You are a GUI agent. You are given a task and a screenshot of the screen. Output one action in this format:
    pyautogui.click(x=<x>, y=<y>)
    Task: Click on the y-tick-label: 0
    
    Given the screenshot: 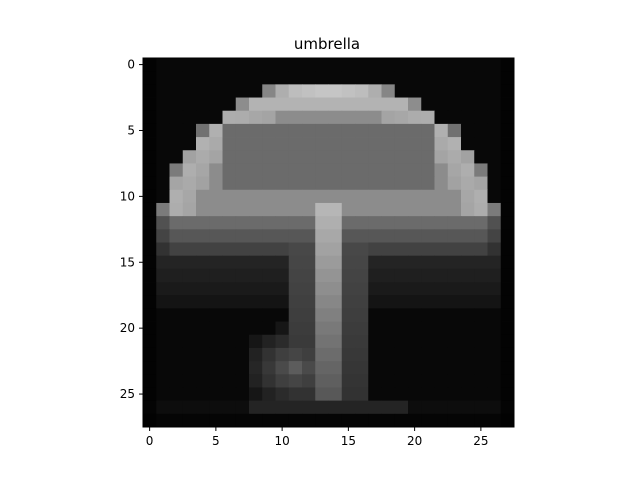 What is the action you would take?
    pyautogui.click(x=131, y=65)
    